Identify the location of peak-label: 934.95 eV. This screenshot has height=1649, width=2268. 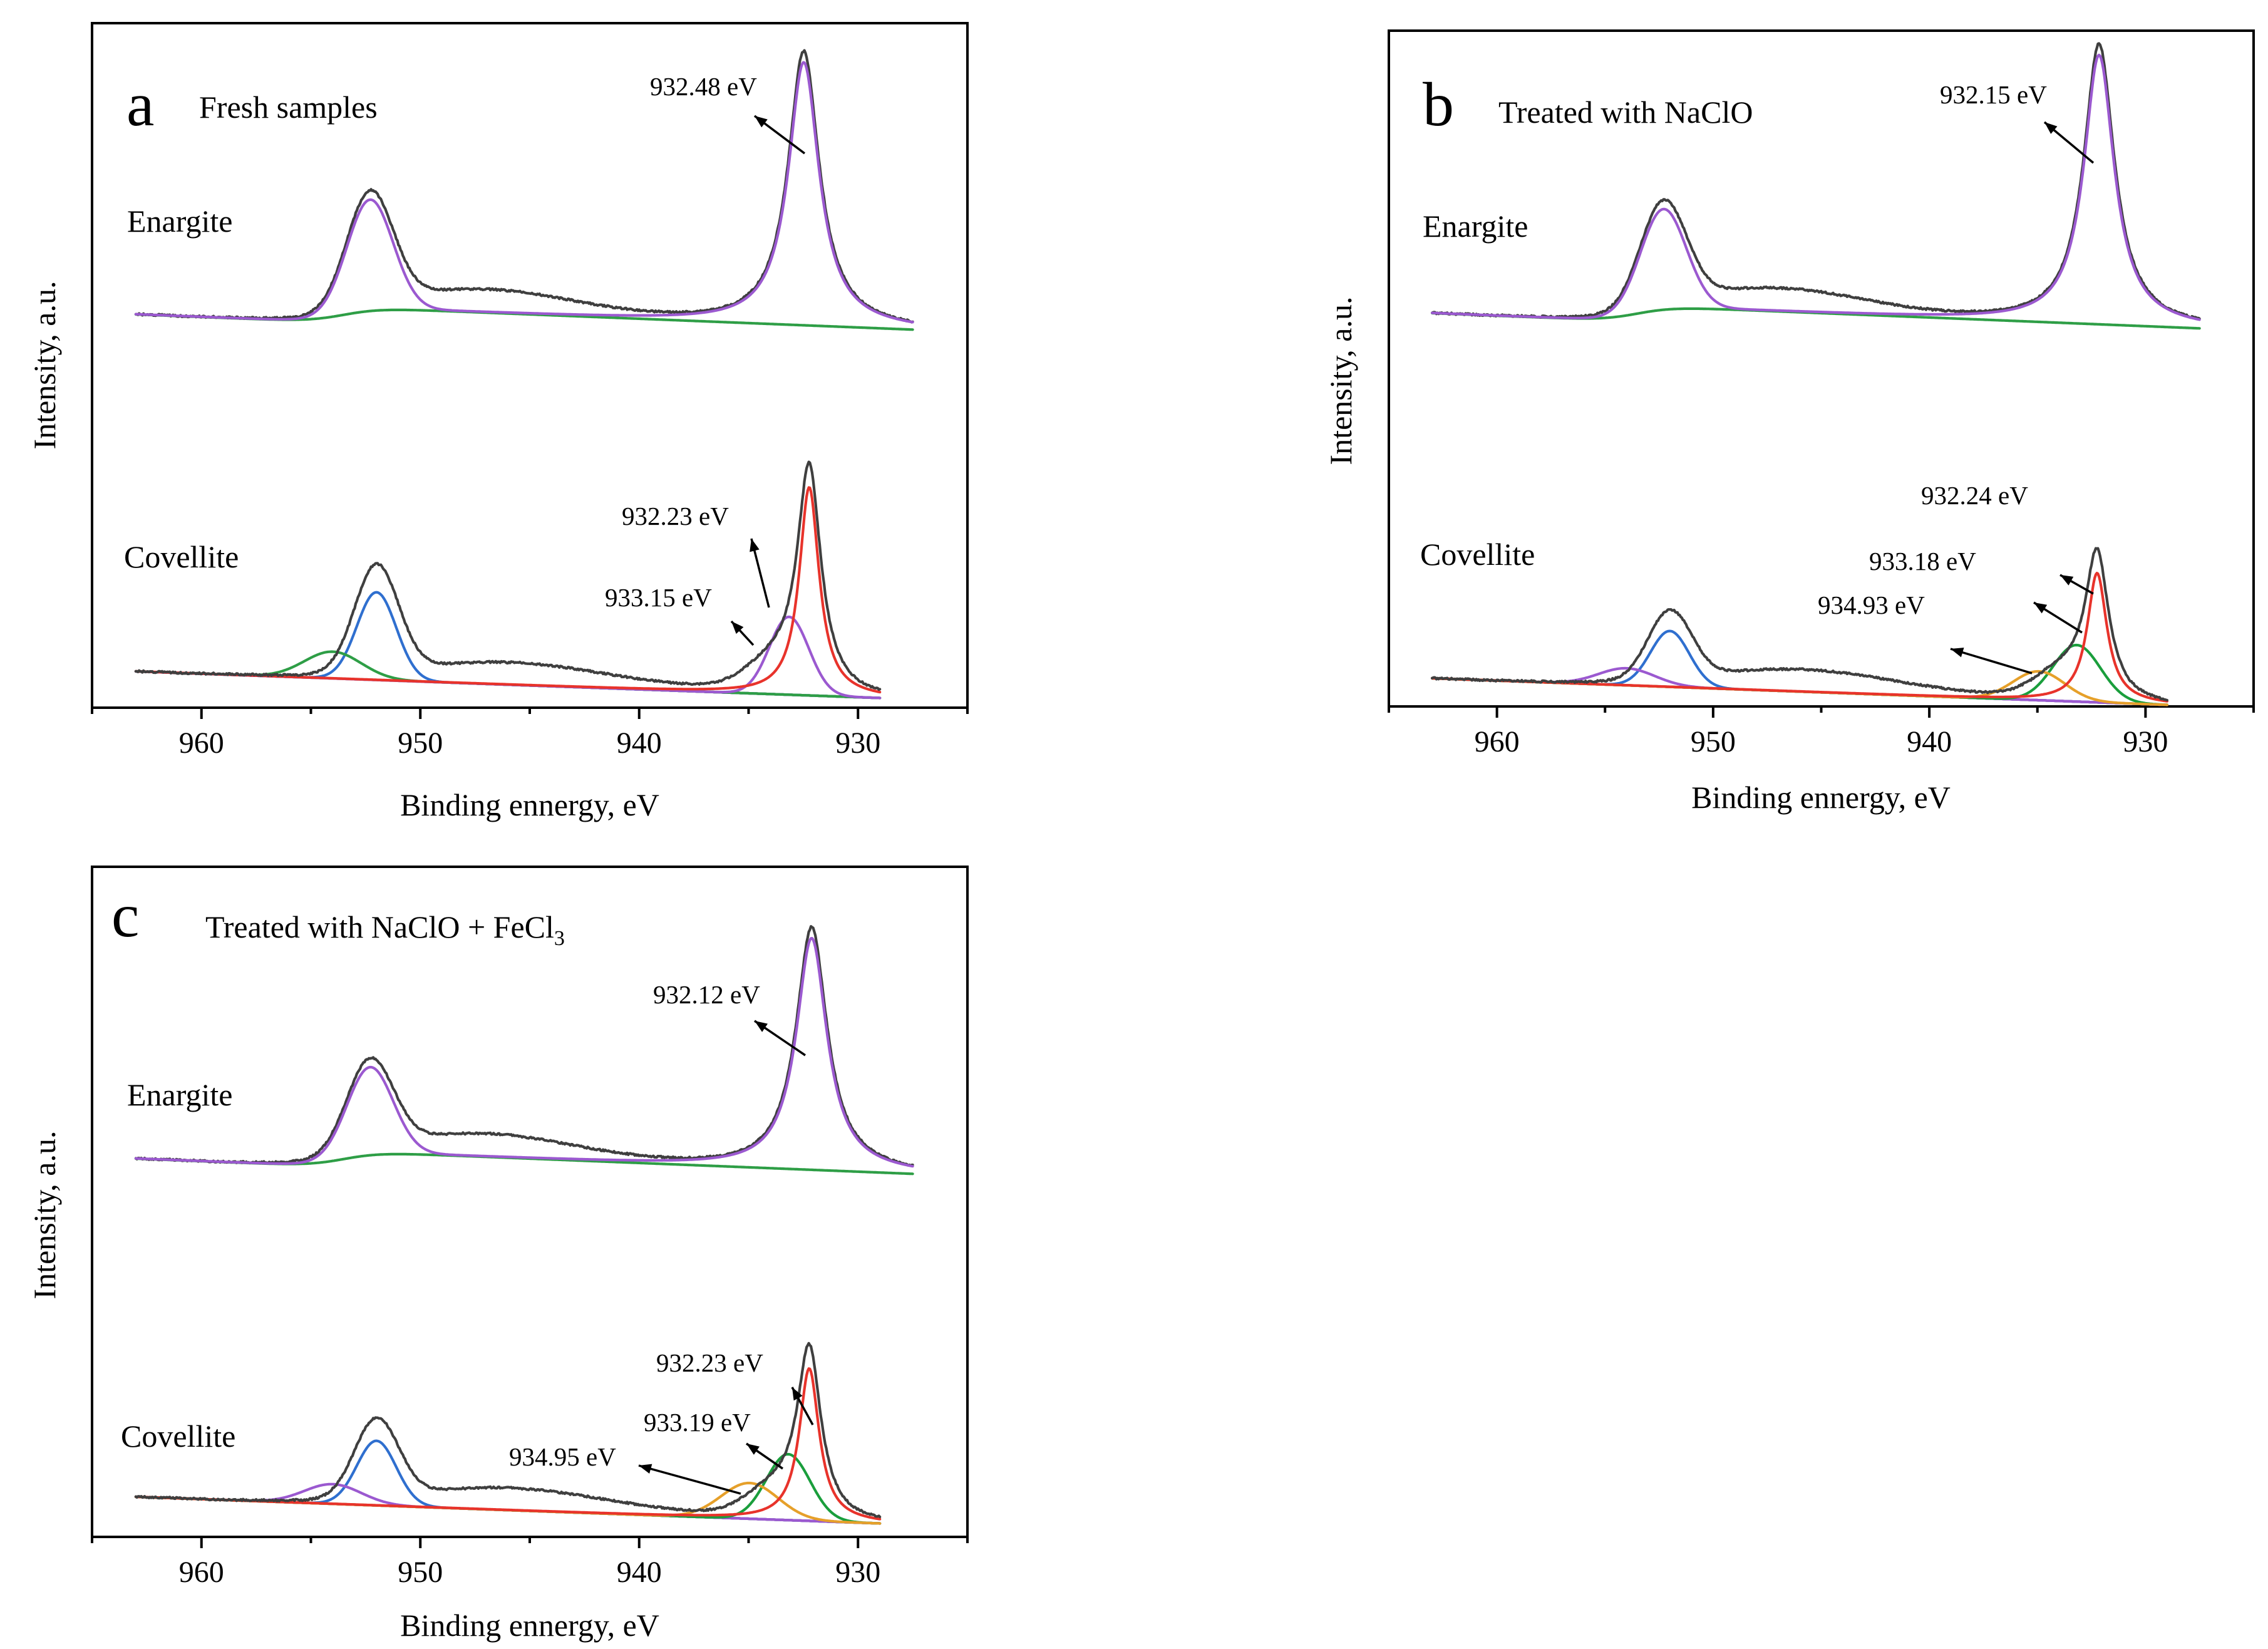
(562, 1457).